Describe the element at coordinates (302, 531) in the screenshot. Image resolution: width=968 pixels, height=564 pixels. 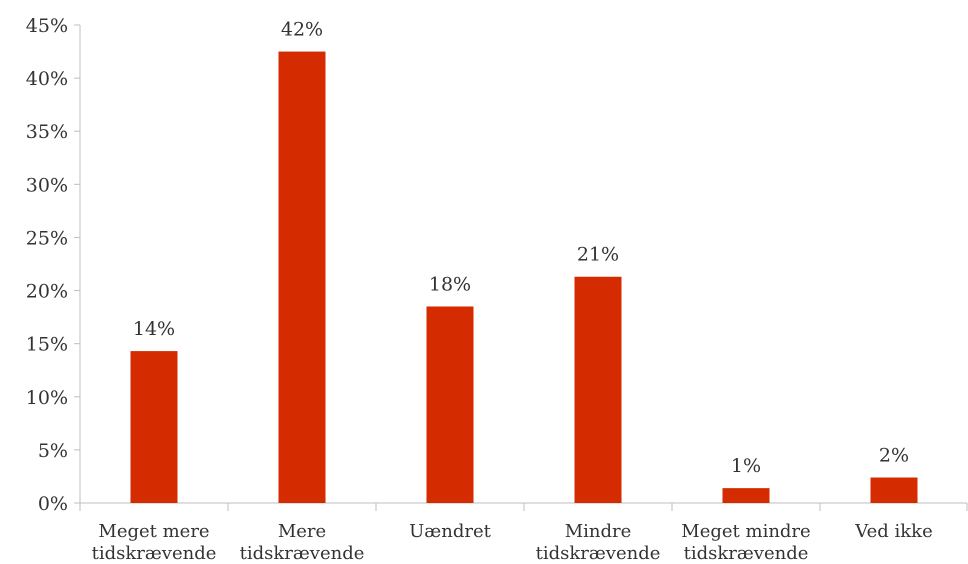
I see `category-label-line: Mere` at that location.